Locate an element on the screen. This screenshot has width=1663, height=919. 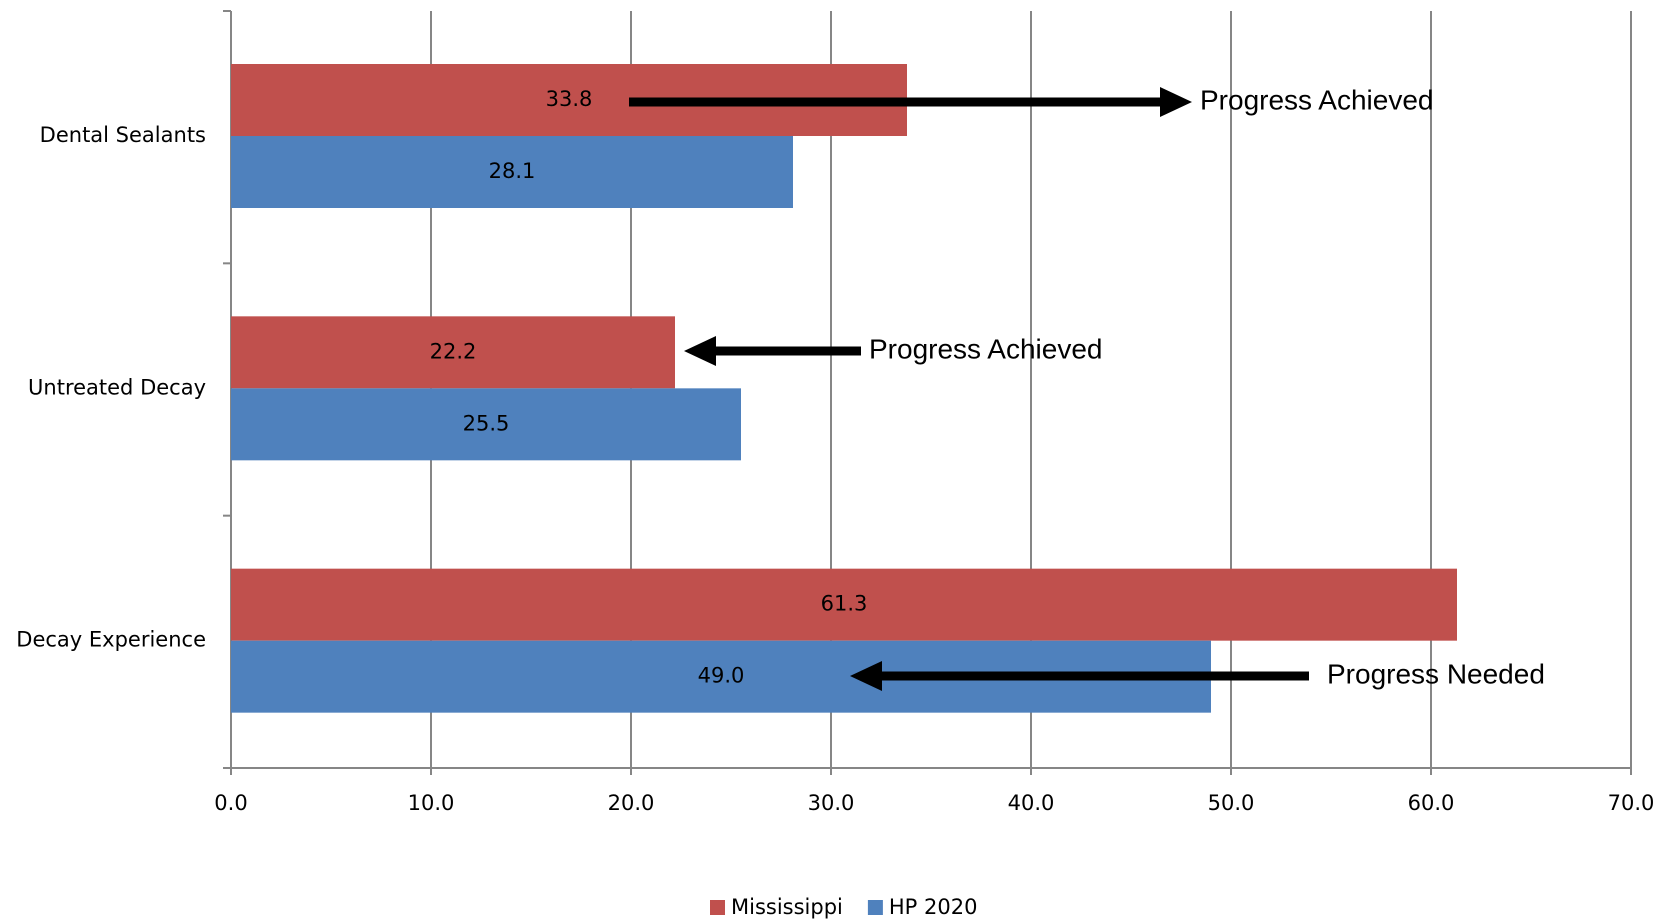
x-tick-label: 50.0 is located at coordinates (1231, 803).